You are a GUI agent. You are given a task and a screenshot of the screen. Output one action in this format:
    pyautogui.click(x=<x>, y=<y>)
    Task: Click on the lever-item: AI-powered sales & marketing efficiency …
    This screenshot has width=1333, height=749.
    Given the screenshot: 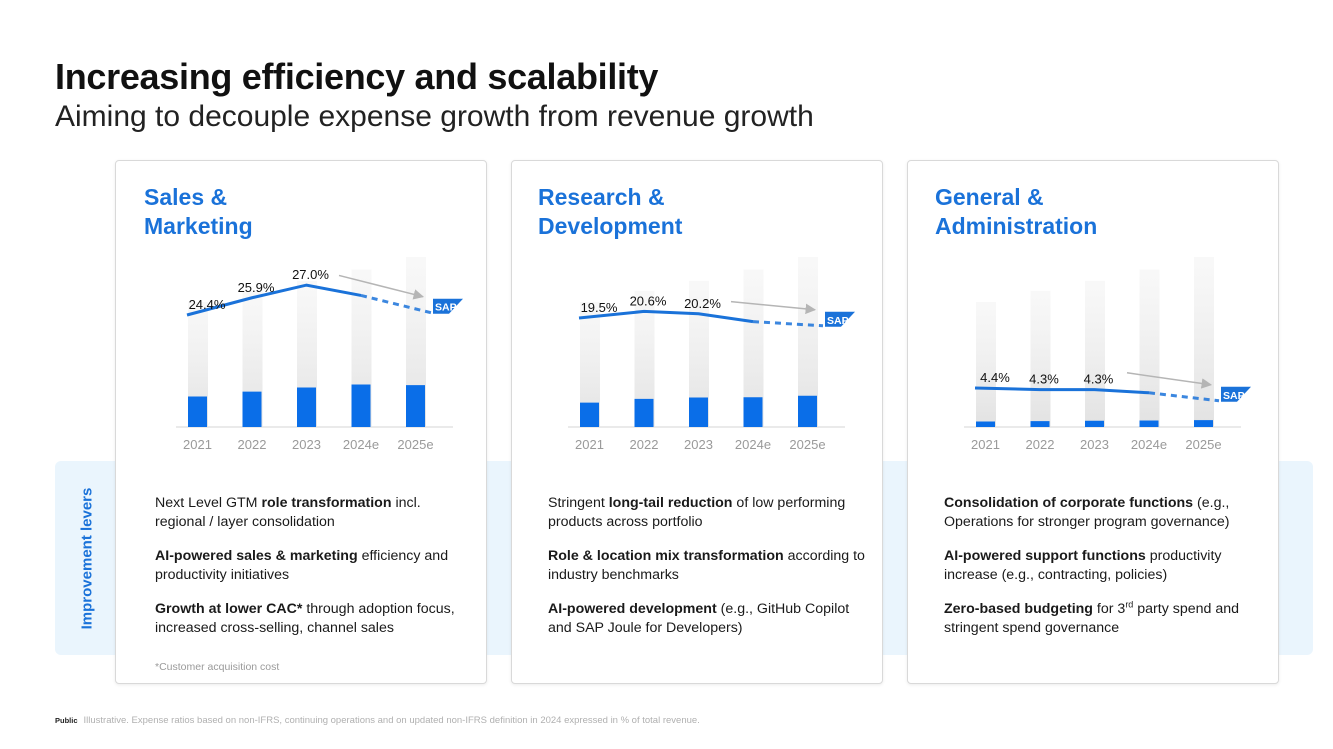 What is the action you would take?
    pyautogui.click(x=302, y=565)
    